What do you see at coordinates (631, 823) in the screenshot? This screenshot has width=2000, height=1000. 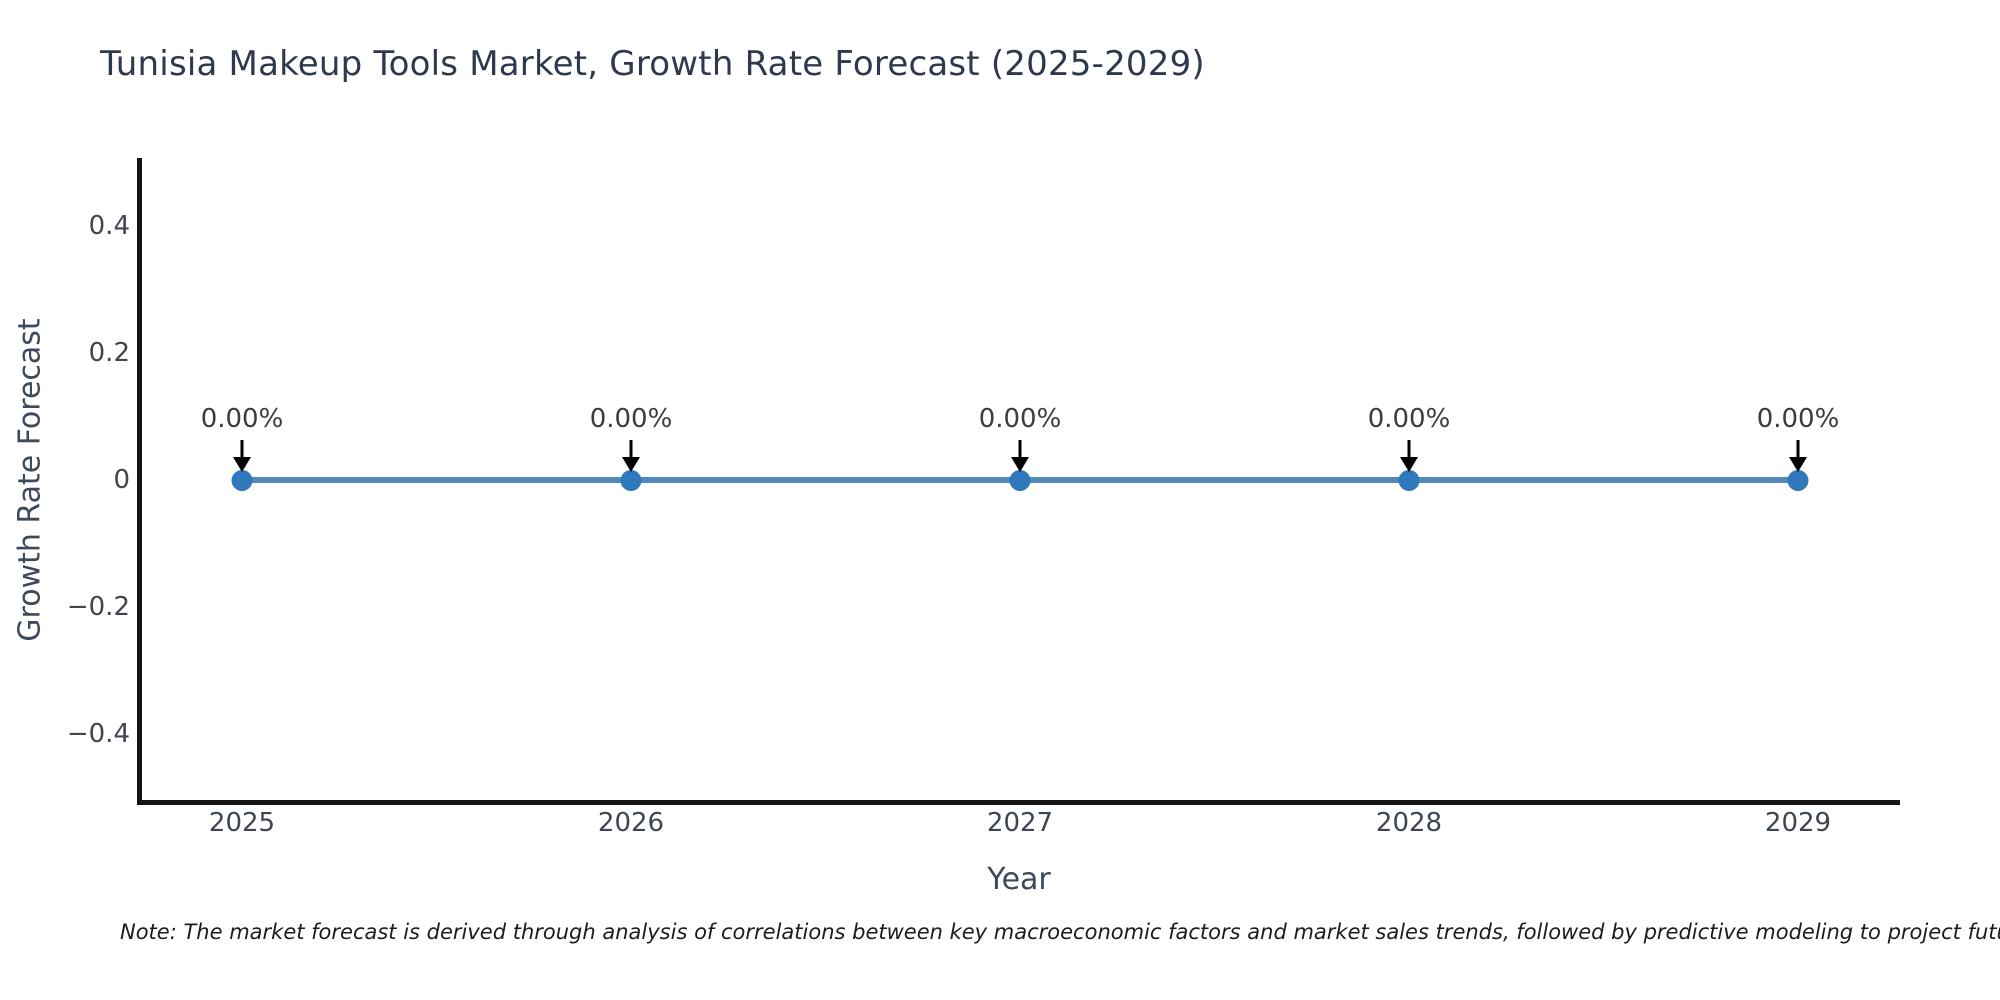 I see `x-tick-label: 2026` at bounding box center [631, 823].